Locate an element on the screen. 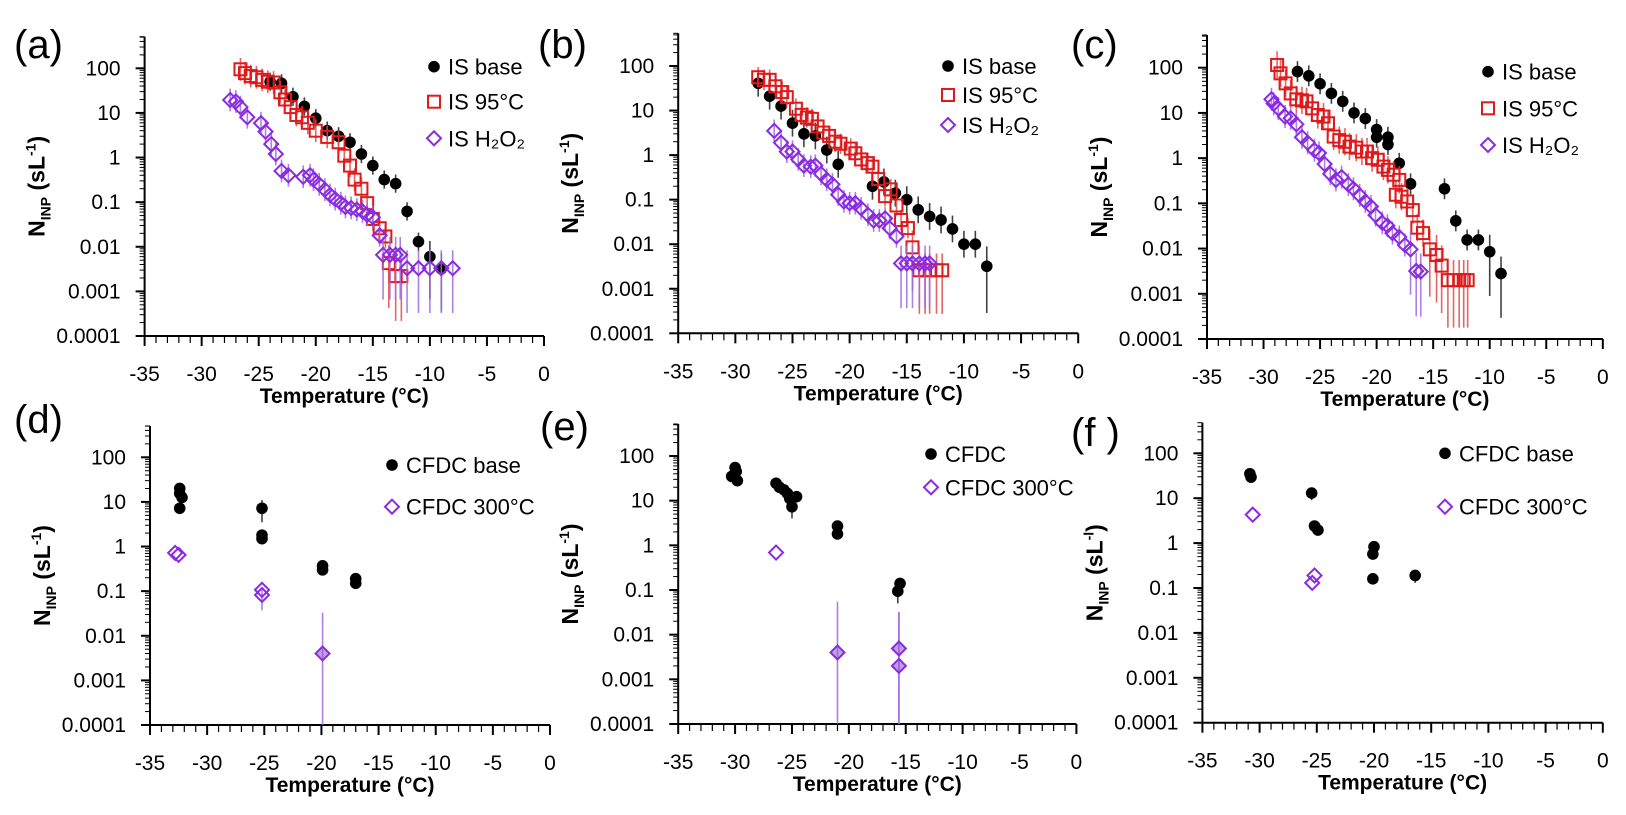 Image resolution: width=1626 pixels, height=815 pixels. series-is-h-o- is located at coordinates (341, 201).